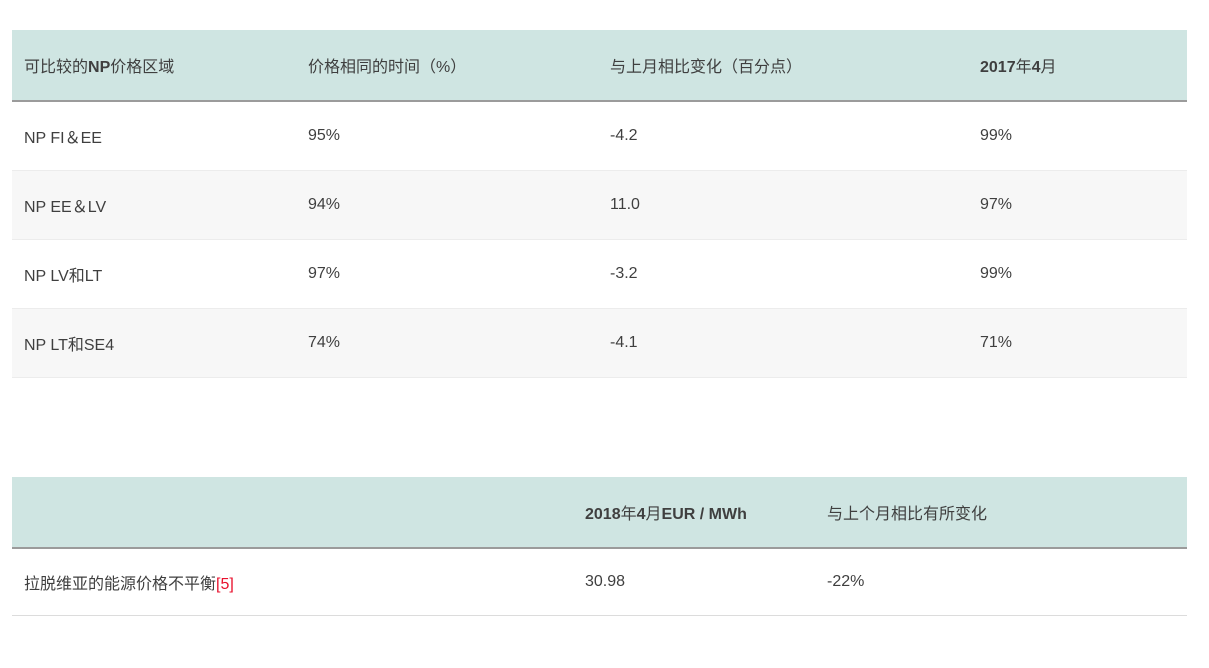 This screenshot has width=1209, height=668. Describe the element at coordinates (142, 67) in the screenshot. I see `header-area-suffix: 价格区域` at that location.